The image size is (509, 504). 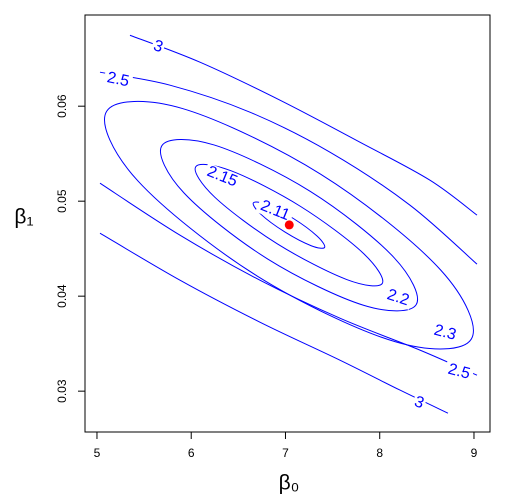 I want to click on contour-label: 2.15, so click(x=221, y=176).